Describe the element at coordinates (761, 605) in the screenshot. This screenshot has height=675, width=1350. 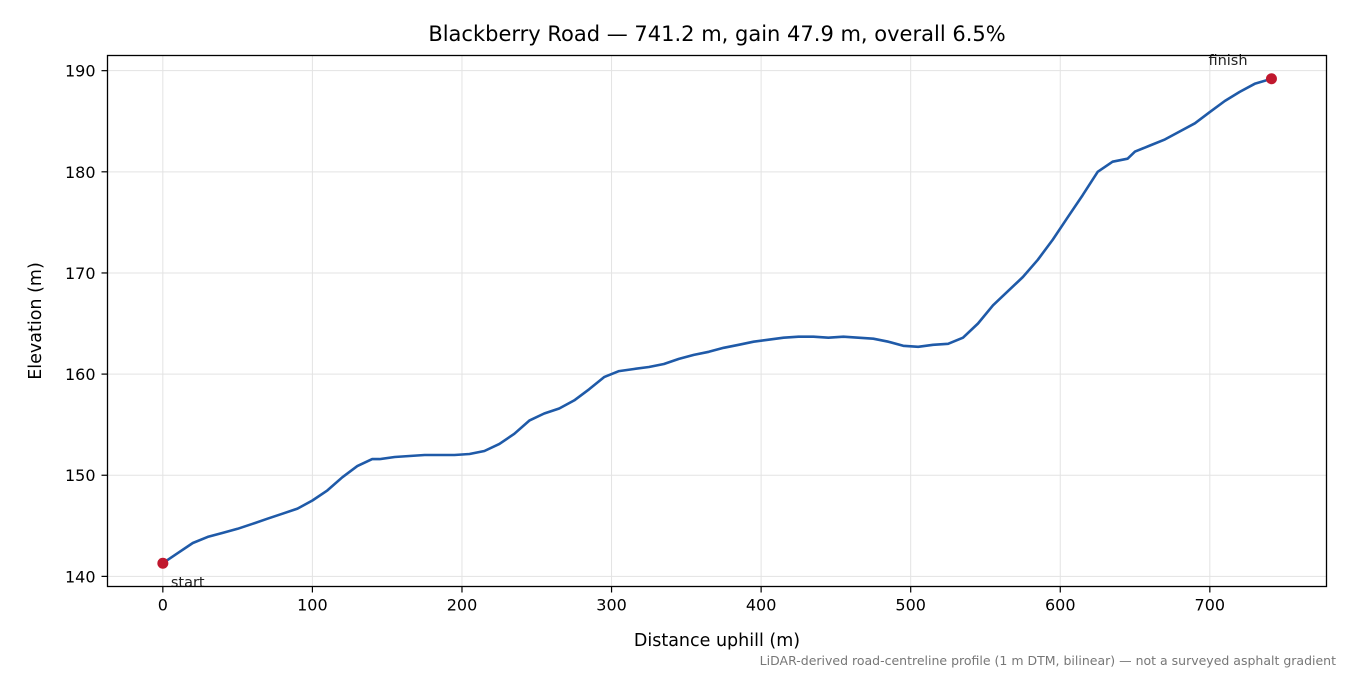
I see `x-tick-label: 400` at that location.